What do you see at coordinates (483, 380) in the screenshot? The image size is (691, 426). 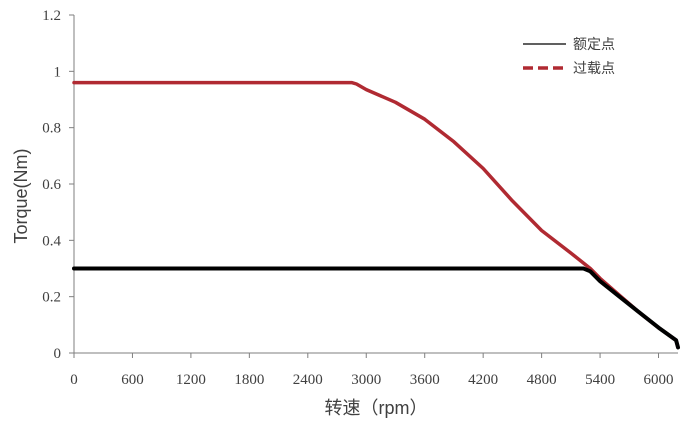 I see `x-tick-label: 4200` at bounding box center [483, 380].